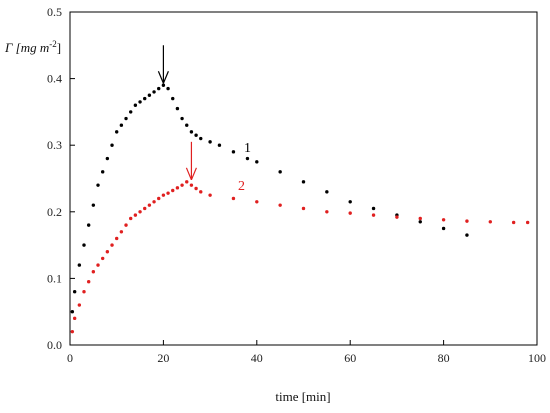 Image resolution: width=550 pixels, height=413 pixels. Describe the element at coordinates (306, 352) in the screenshot. I see `x-axis: 0 20 40 60 80 100` at that location.